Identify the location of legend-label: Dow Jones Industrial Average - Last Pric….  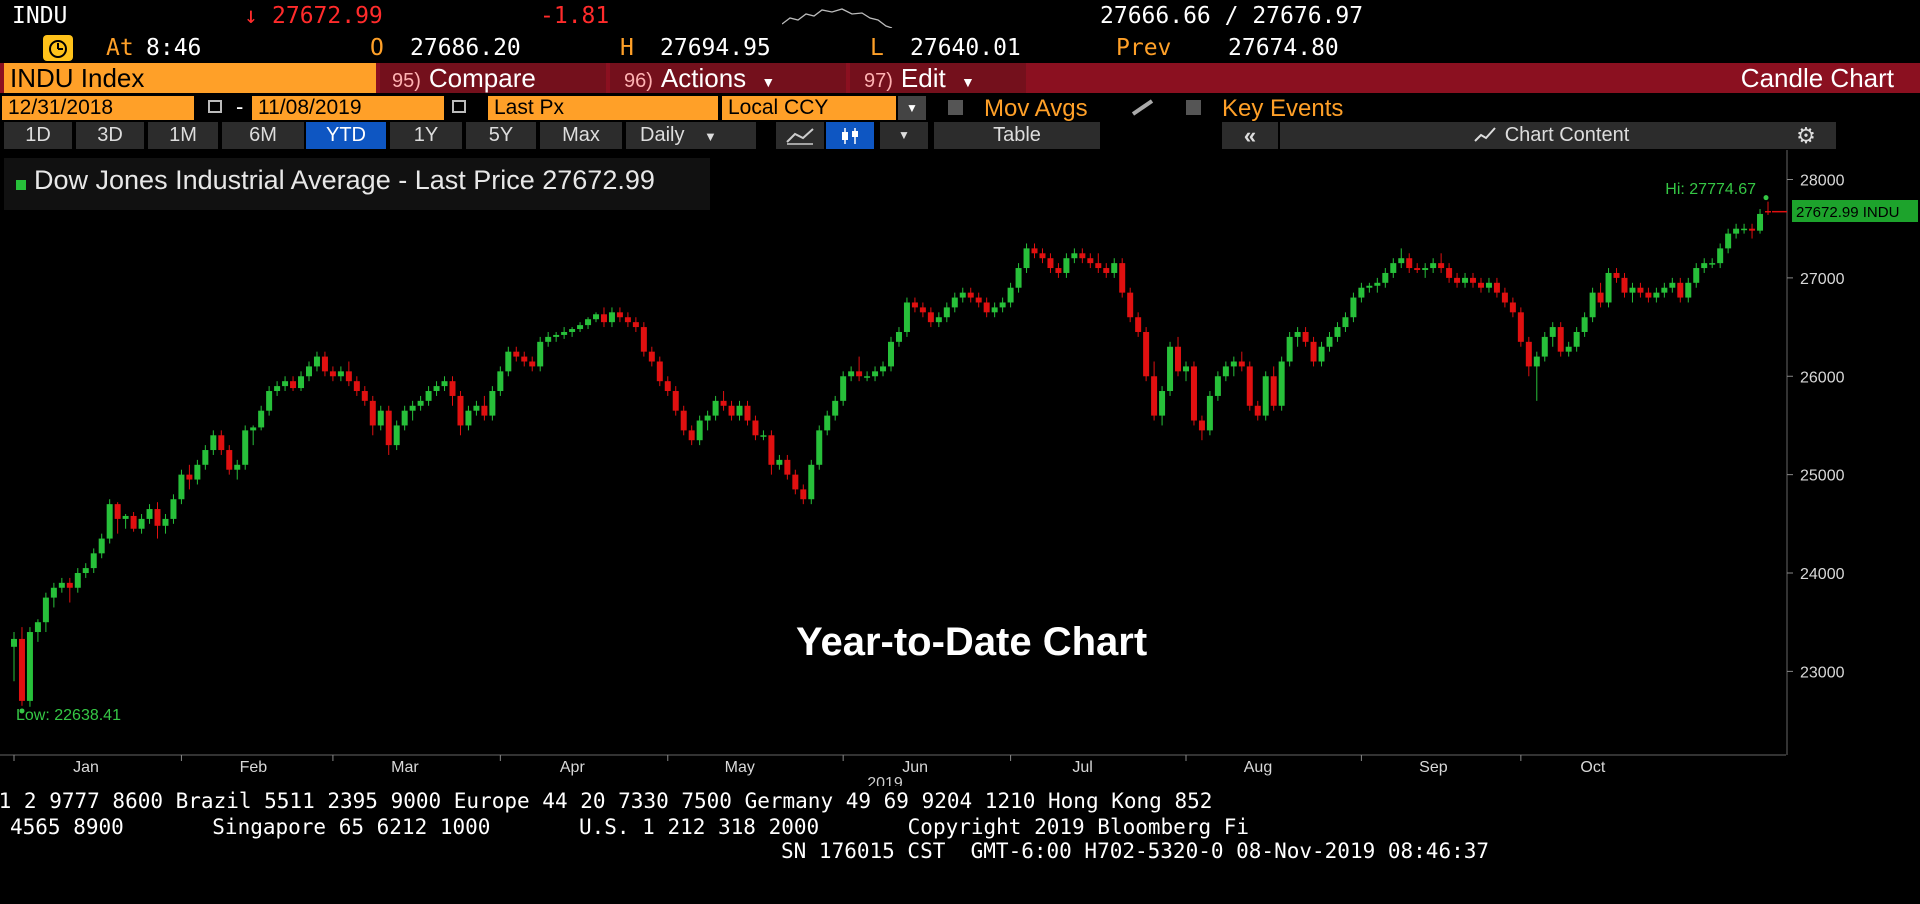
(344, 180).